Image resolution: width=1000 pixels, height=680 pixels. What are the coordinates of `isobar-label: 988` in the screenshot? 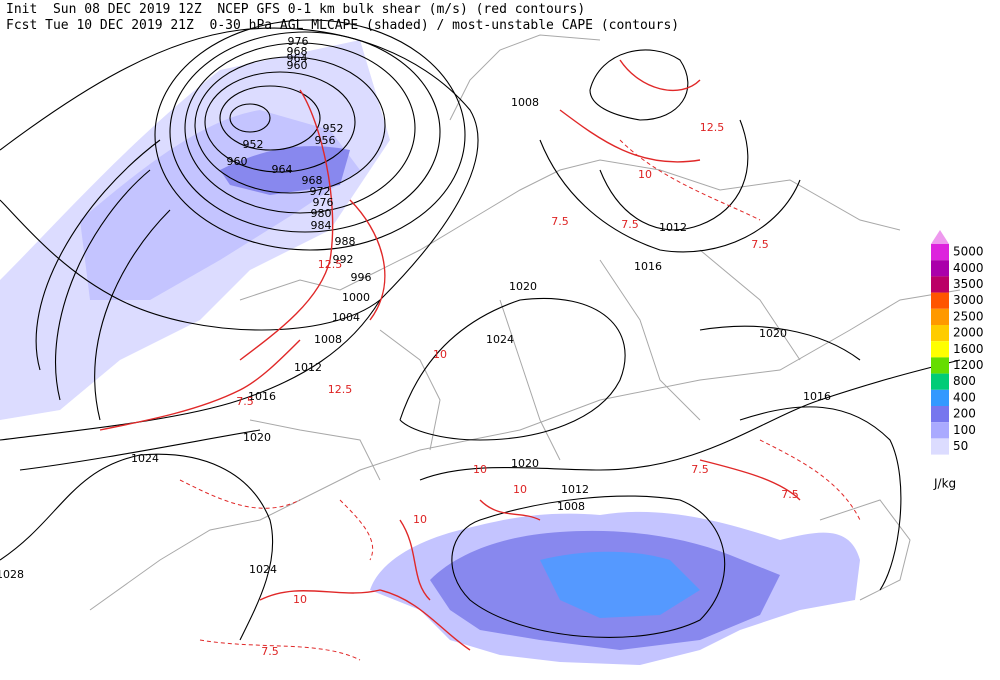 It's located at (345, 241).